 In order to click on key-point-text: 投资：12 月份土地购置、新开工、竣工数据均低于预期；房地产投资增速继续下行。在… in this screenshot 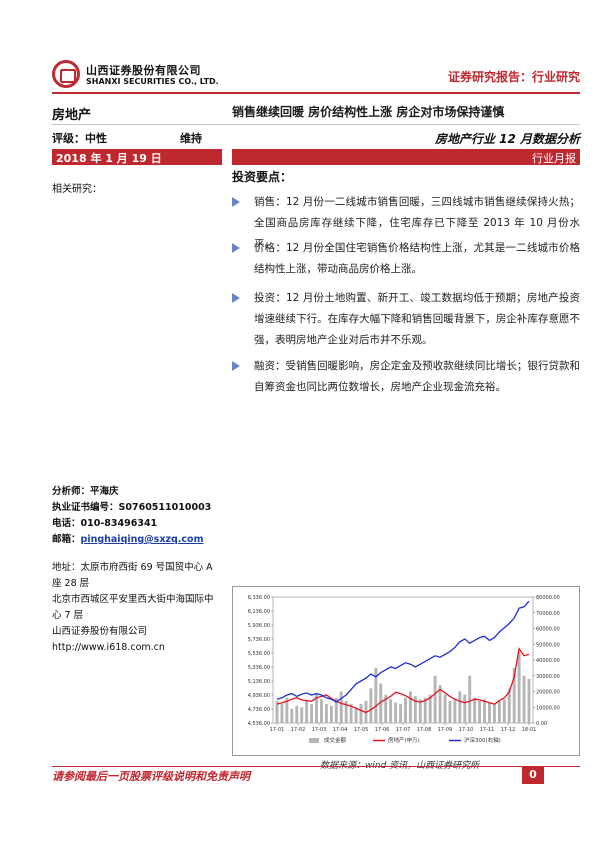, I will do `click(417, 319)`.